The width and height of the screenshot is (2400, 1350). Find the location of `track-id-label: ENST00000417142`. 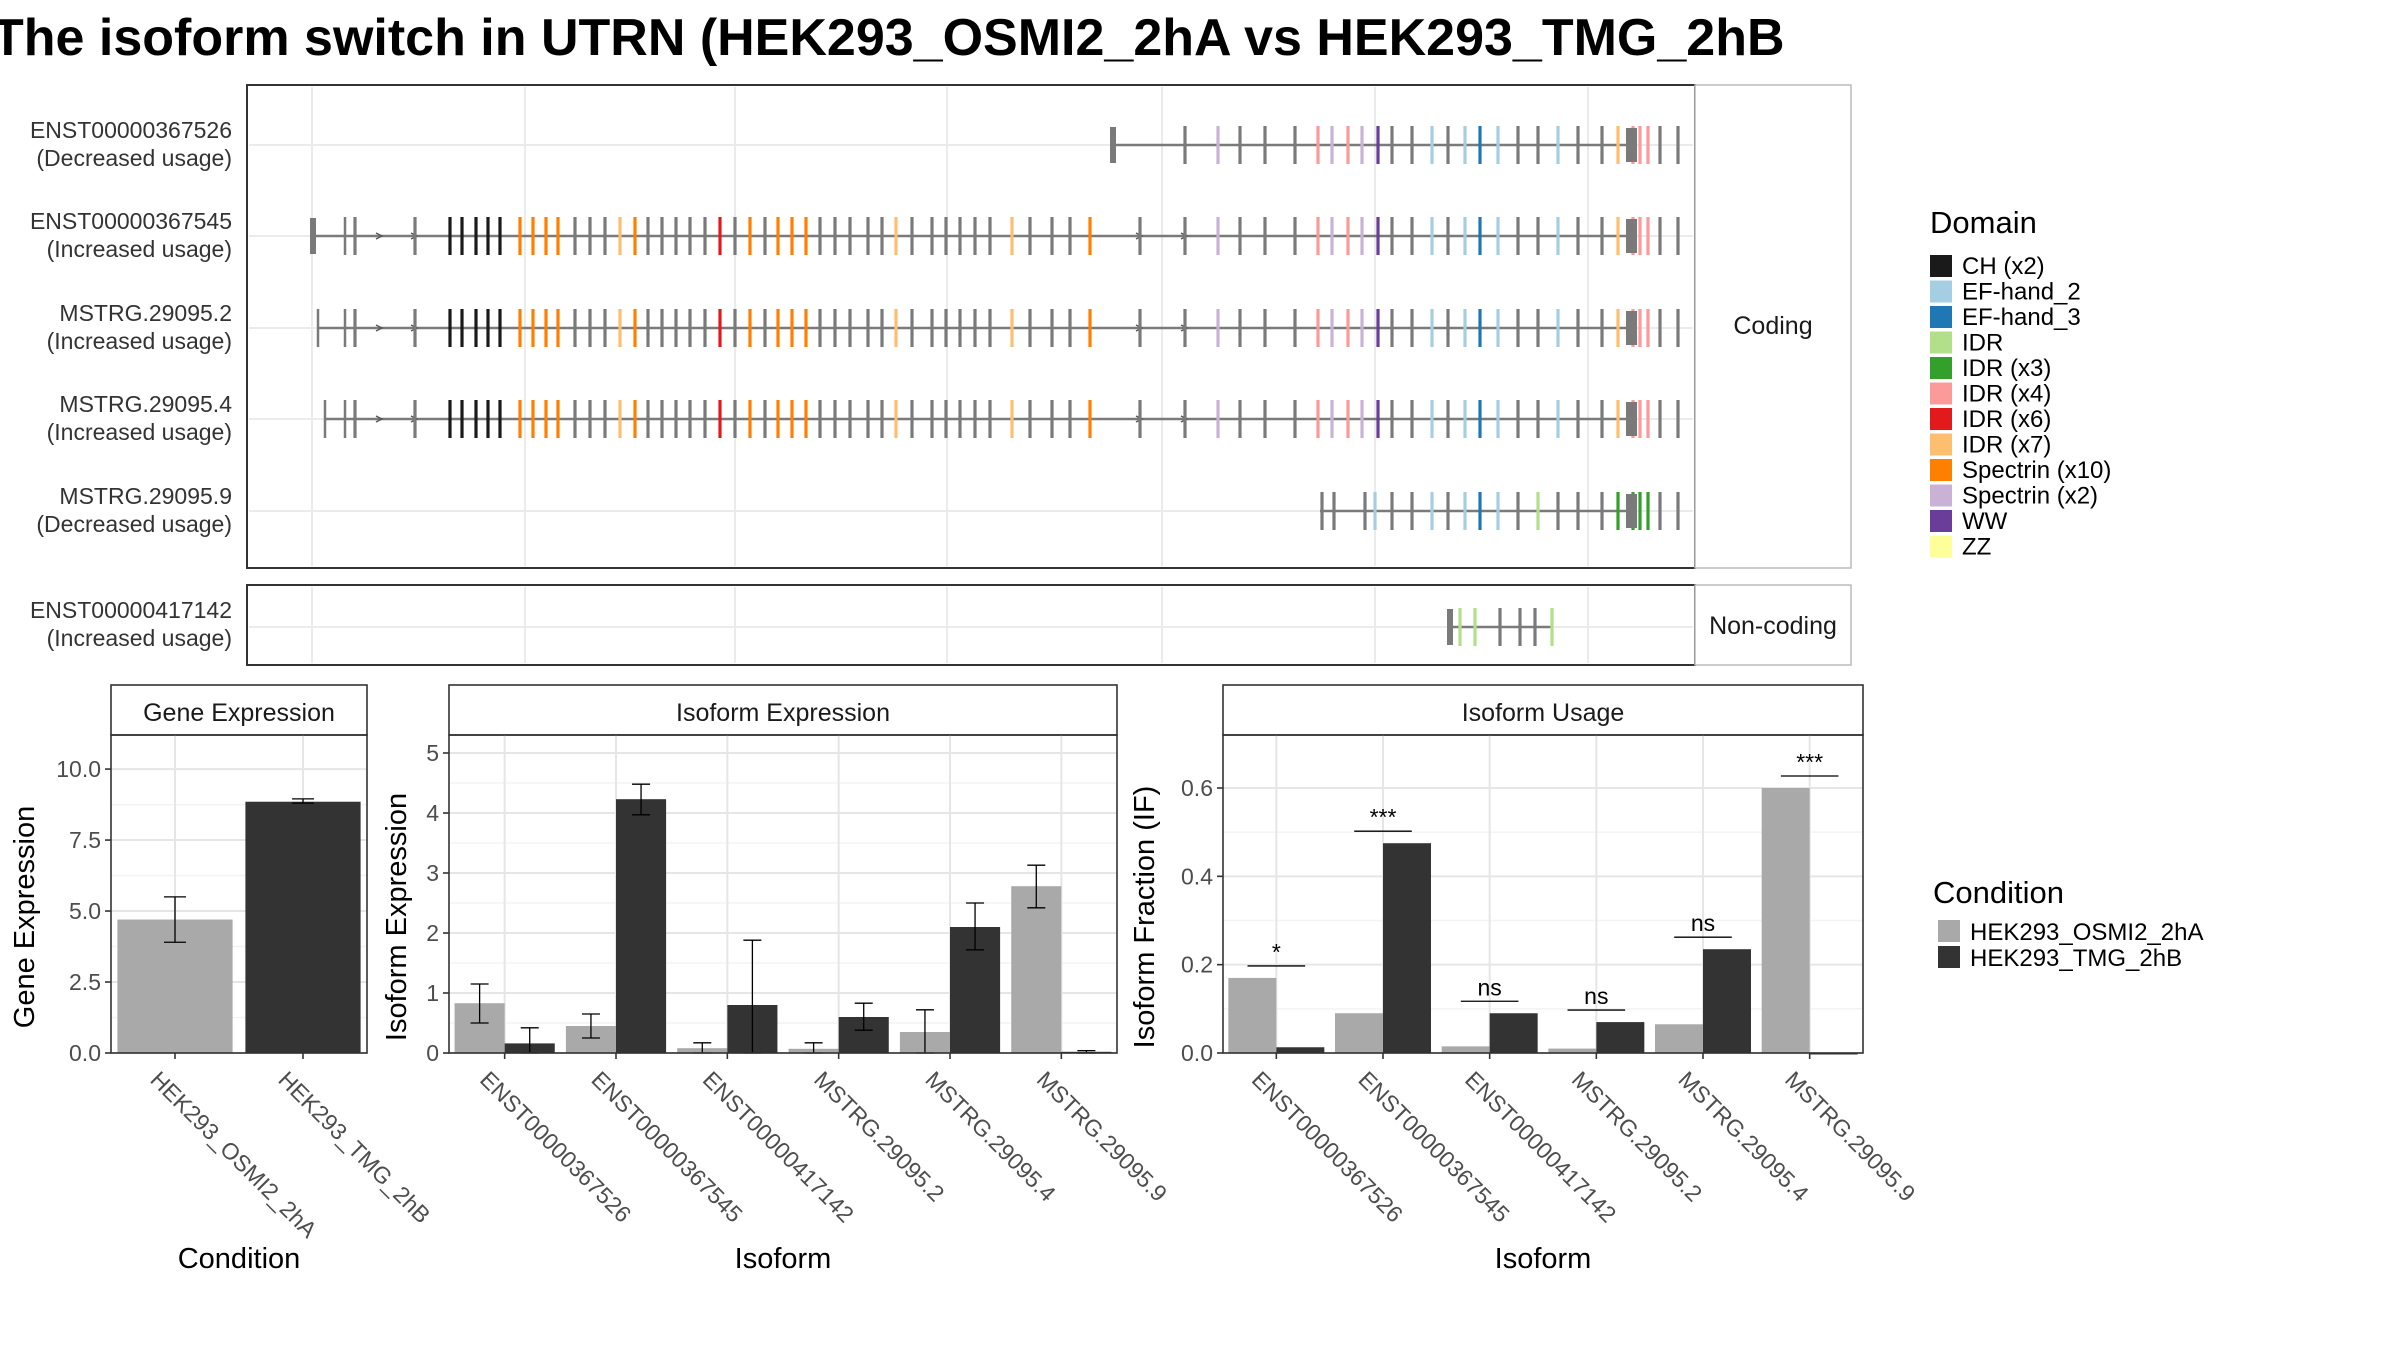

track-id-label: ENST00000417142 is located at coordinates (131, 610).